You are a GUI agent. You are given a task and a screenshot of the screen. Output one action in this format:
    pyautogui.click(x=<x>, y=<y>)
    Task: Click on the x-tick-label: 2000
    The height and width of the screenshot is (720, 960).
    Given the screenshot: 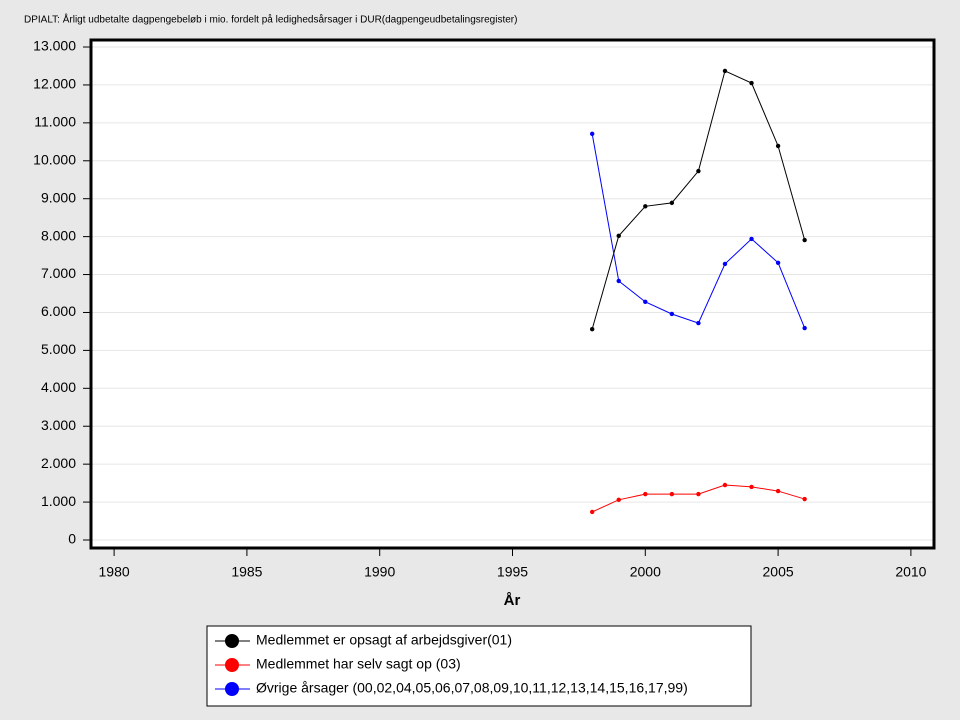 What is the action you would take?
    pyautogui.click(x=645, y=572)
    